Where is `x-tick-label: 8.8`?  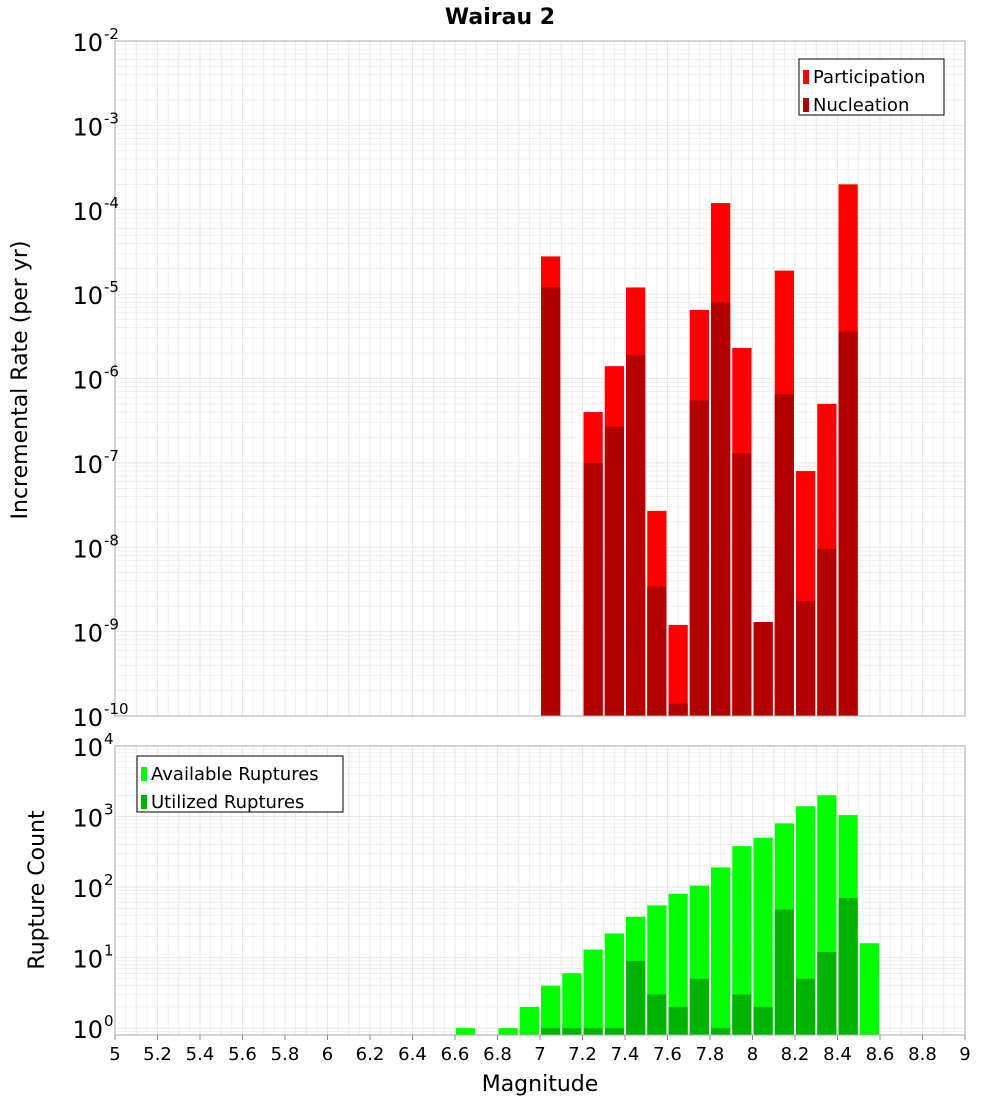
x-tick-label: 8.8 is located at coordinates (922, 1054).